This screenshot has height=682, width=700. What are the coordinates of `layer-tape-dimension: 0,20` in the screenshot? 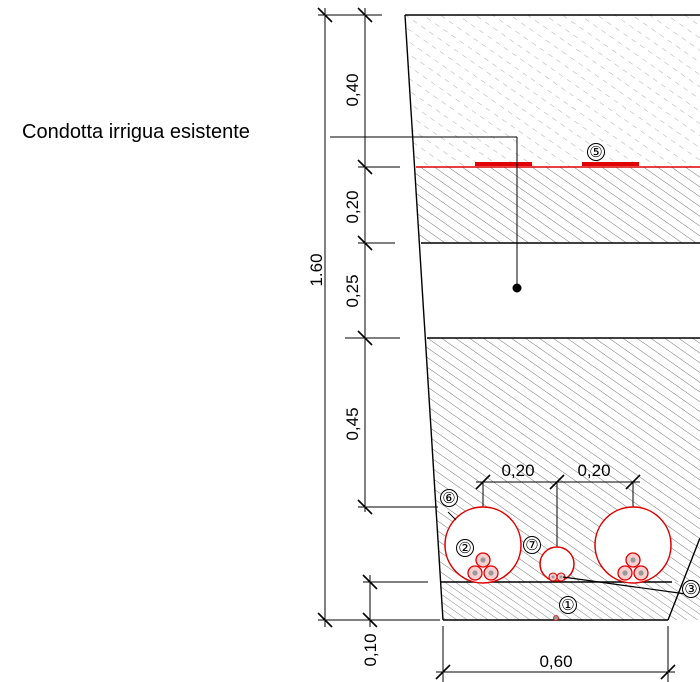 It's located at (352, 206).